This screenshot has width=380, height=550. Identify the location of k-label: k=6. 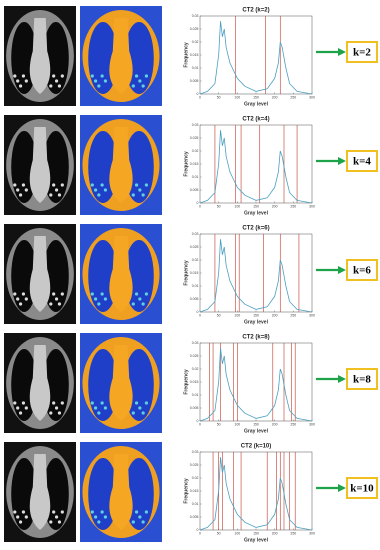
(362, 271).